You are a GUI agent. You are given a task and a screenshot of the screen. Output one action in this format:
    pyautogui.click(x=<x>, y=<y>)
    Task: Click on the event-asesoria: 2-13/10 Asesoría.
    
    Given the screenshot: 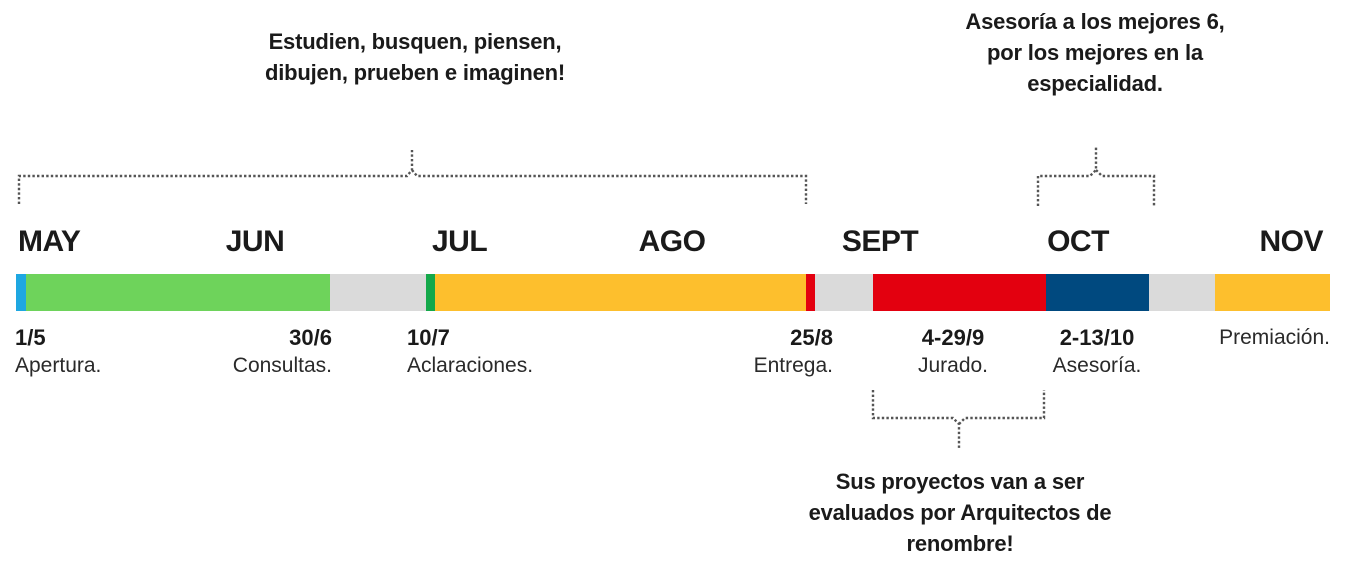 What is the action you would take?
    pyautogui.click(x=1097, y=352)
    